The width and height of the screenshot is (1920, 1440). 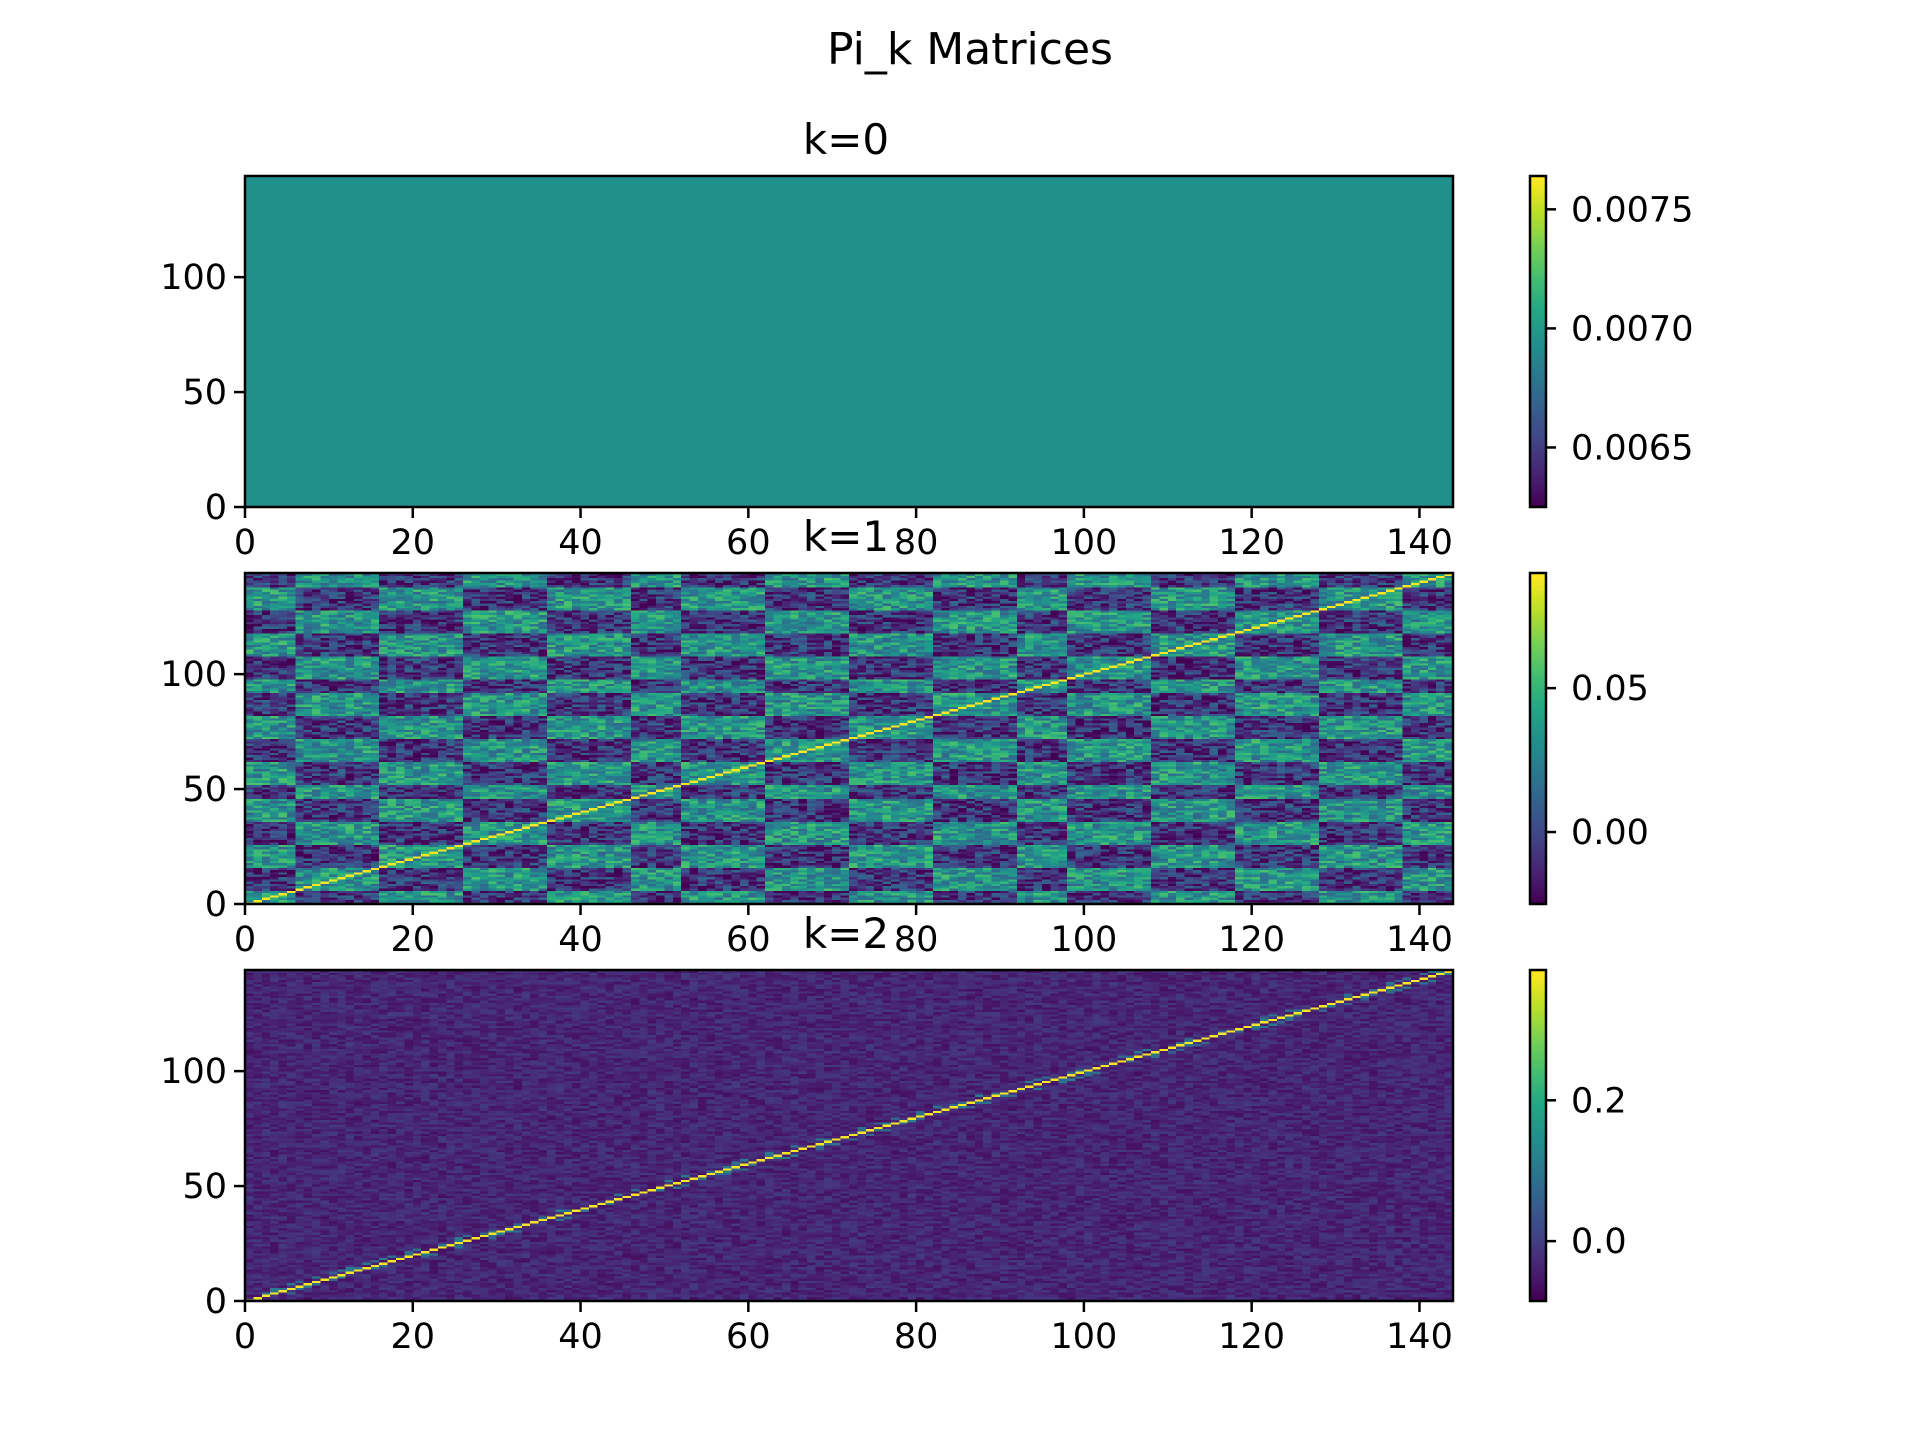 I want to click on colorbar-tick-label: 0.0070, so click(x=1632, y=329).